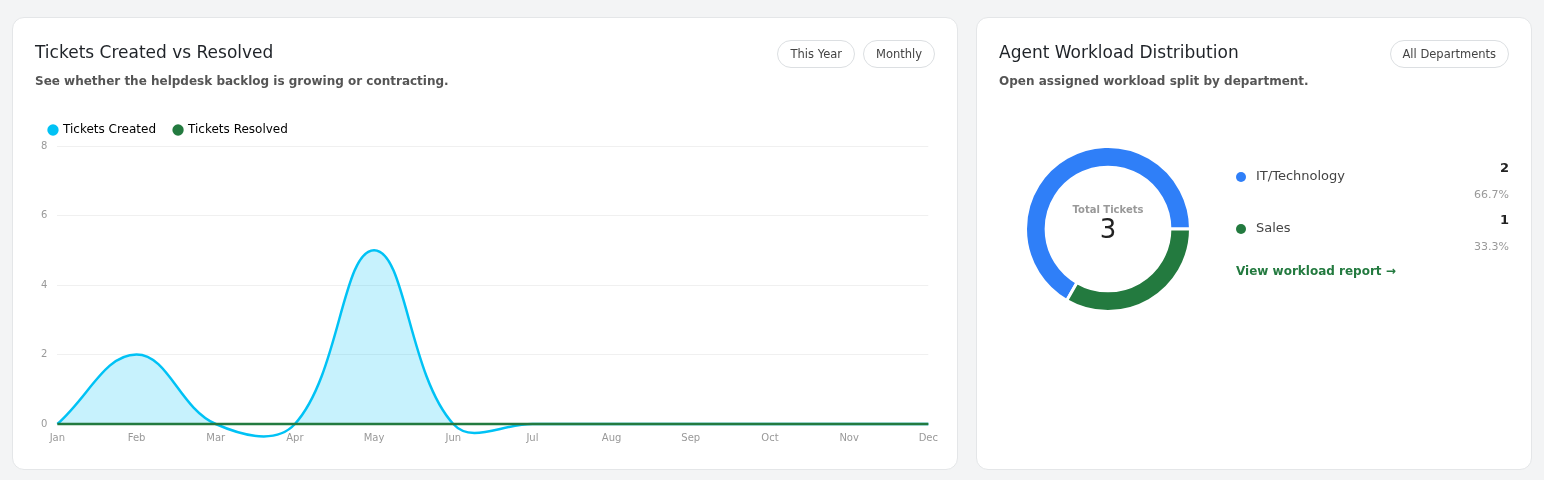  What do you see at coordinates (691, 437) in the screenshot?
I see `x-tick-label: Sep` at bounding box center [691, 437].